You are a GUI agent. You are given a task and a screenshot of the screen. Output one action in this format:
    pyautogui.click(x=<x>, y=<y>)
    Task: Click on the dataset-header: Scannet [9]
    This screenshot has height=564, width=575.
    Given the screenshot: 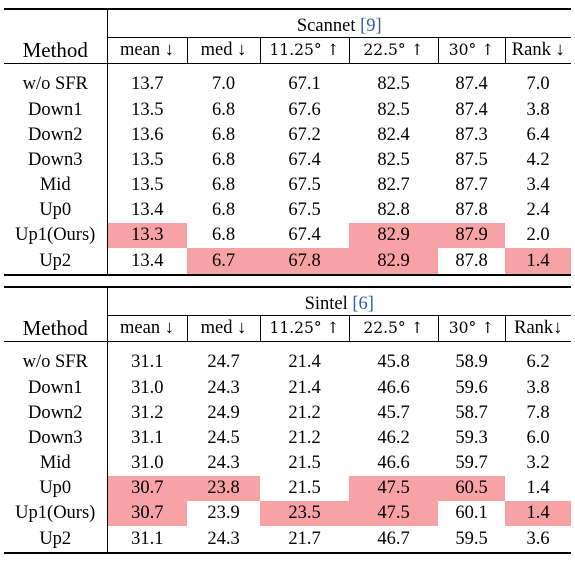 What is the action you would take?
    pyautogui.click(x=339, y=23)
    